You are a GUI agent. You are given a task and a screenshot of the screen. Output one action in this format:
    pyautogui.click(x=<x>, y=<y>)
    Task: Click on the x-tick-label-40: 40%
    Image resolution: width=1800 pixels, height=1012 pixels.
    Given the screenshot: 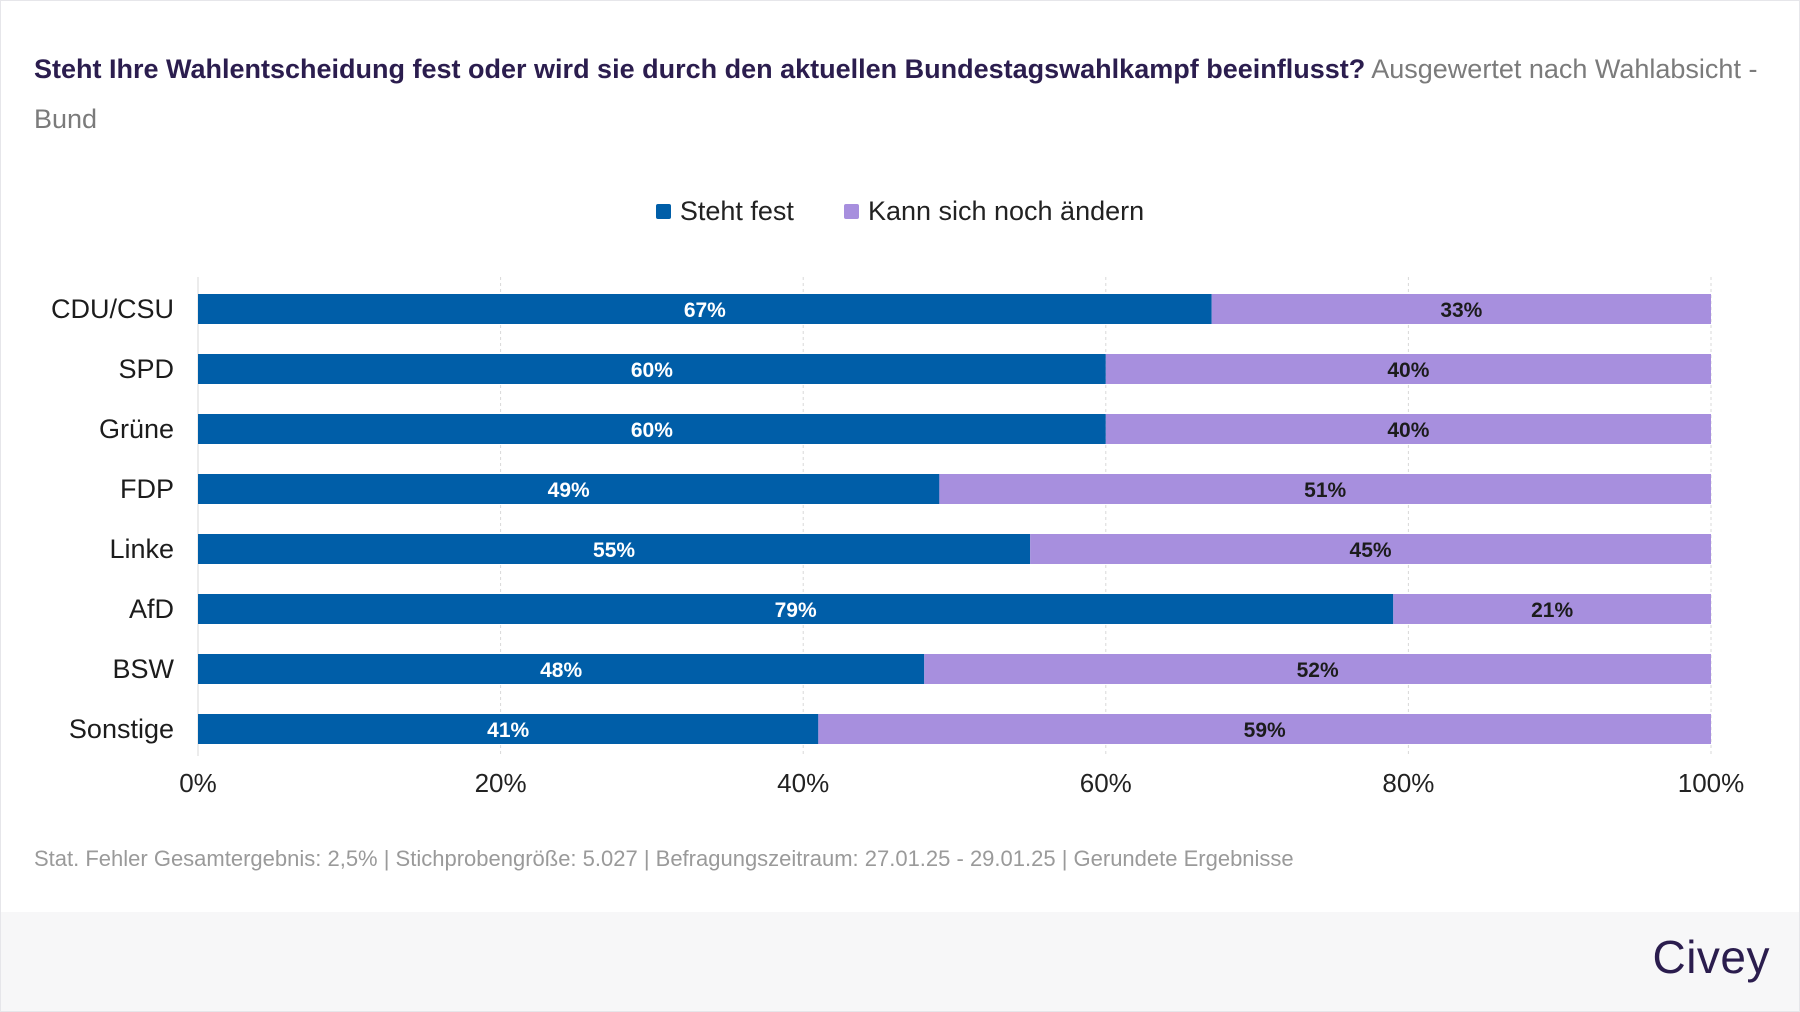 What is the action you would take?
    pyautogui.click(x=803, y=783)
    